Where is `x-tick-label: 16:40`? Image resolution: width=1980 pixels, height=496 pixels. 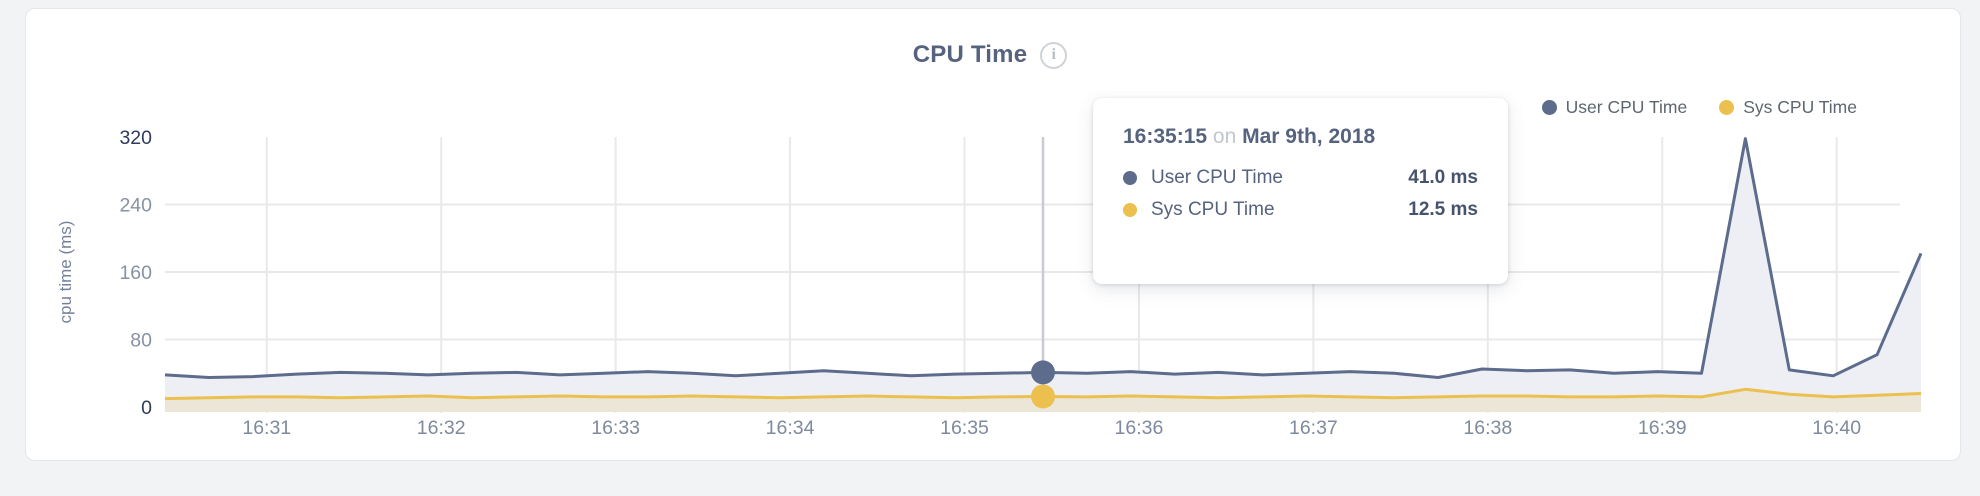
x-tick-label: 16:40 is located at coordinates (1836, 428).